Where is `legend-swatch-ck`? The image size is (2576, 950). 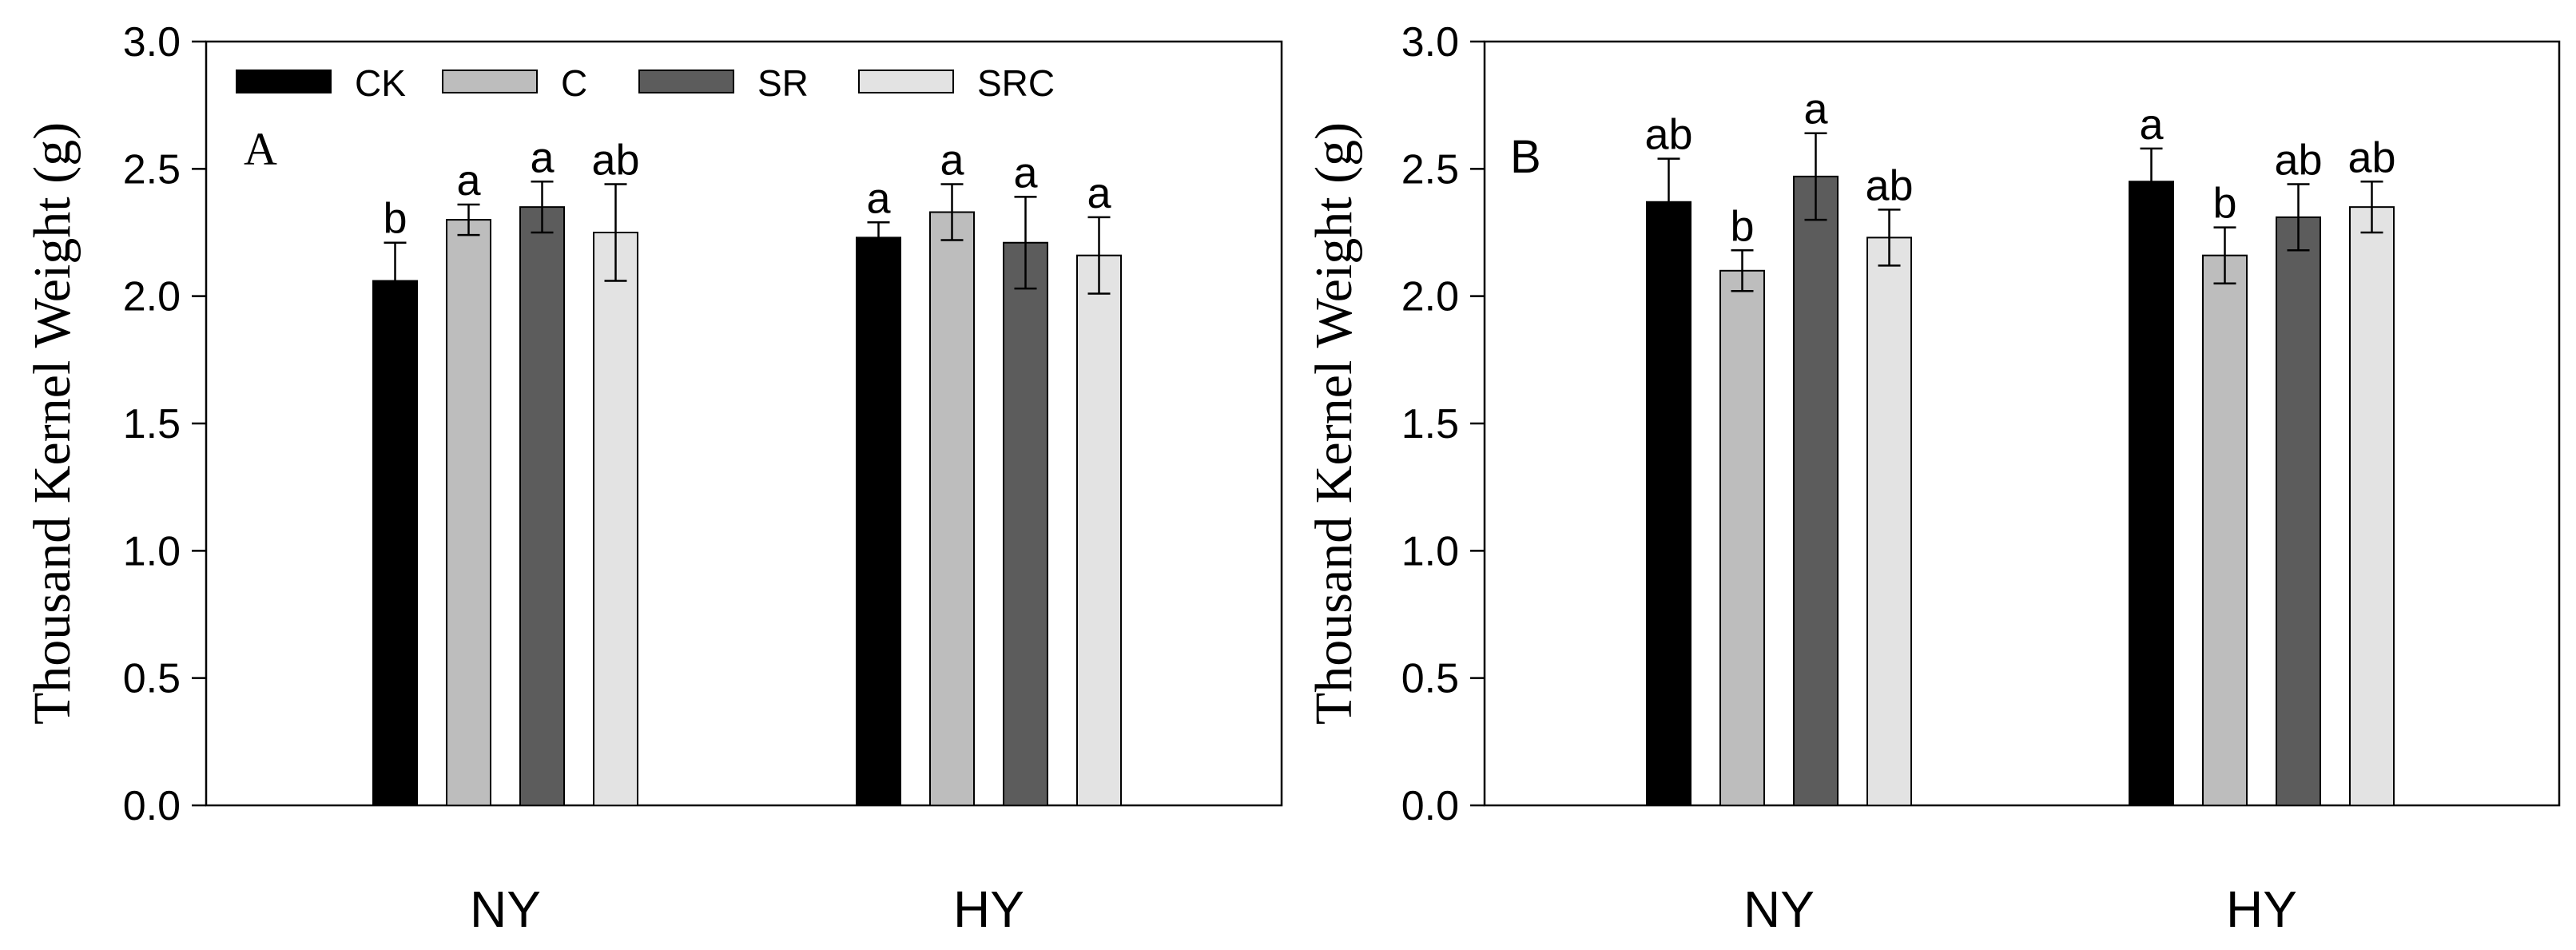
legend-swatch-ck is located at coordinates (284, 81).